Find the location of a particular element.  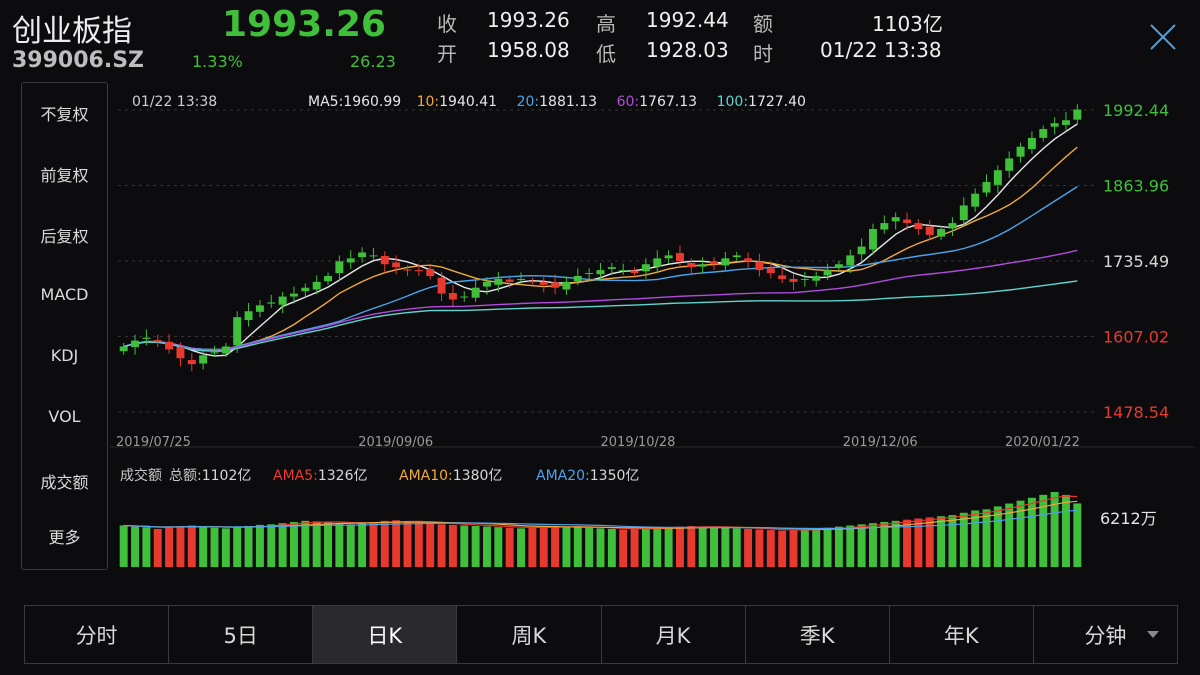

sidebar-item-backward-adjusted: 后复权 is located at coordinates (64, 236).